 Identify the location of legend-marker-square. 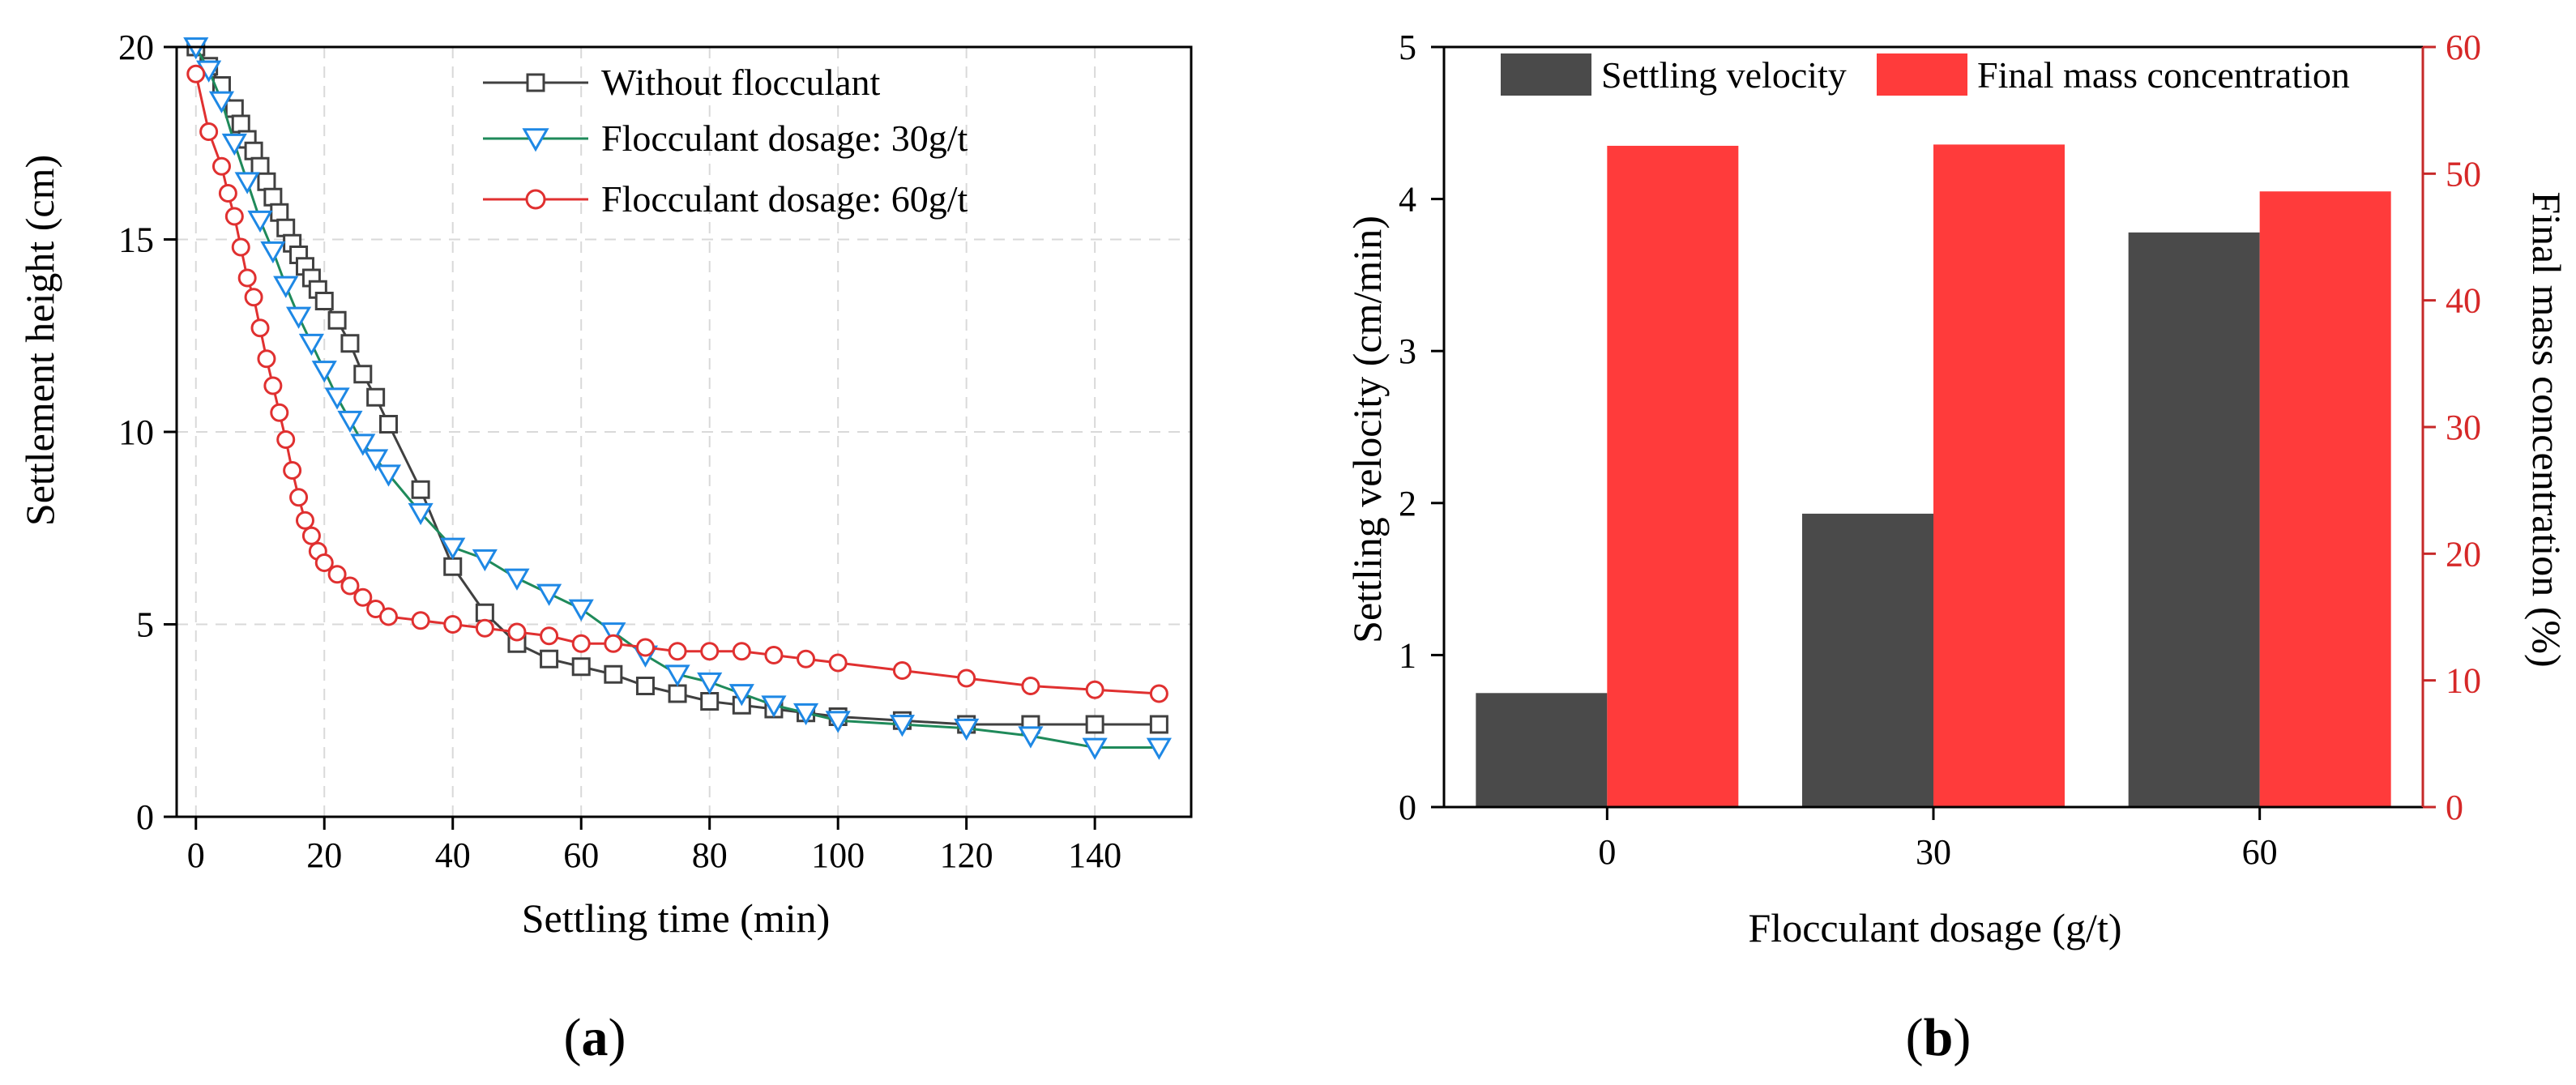
(535, 82).